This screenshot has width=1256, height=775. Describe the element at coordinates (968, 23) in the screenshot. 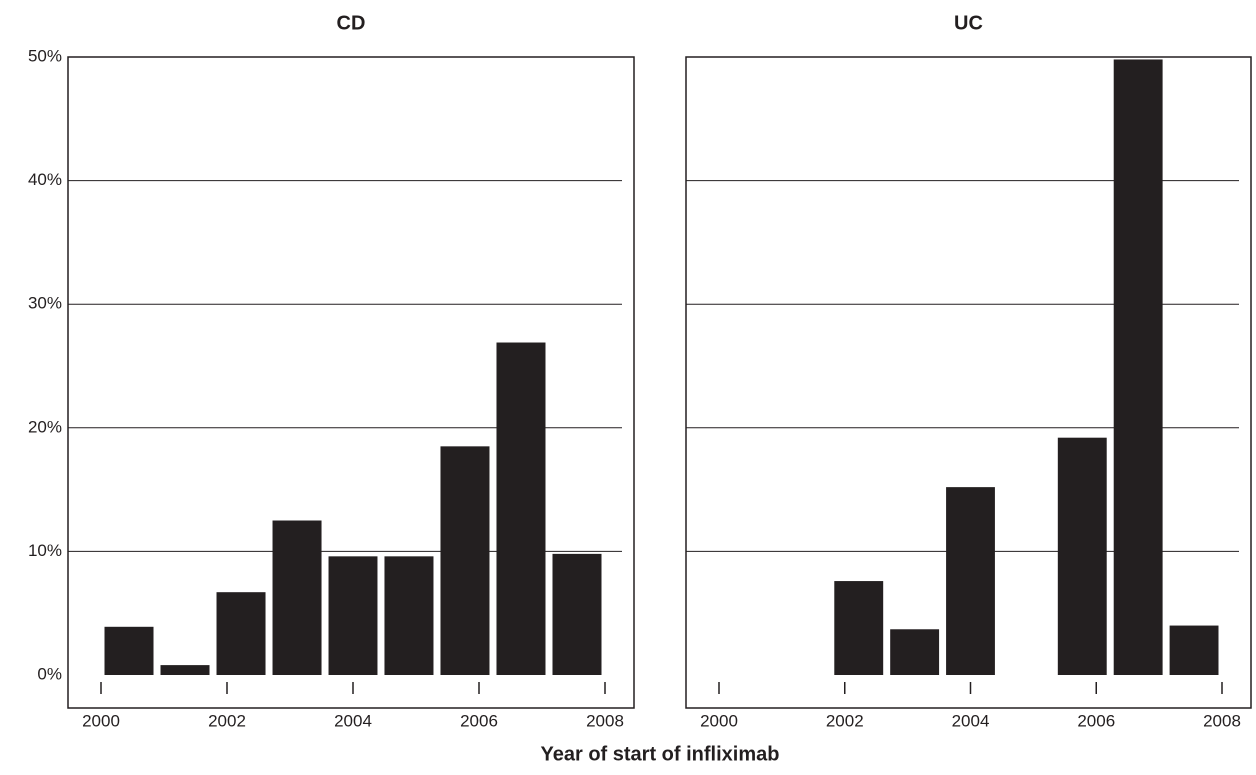

I see `panel-title: UC` at that location.